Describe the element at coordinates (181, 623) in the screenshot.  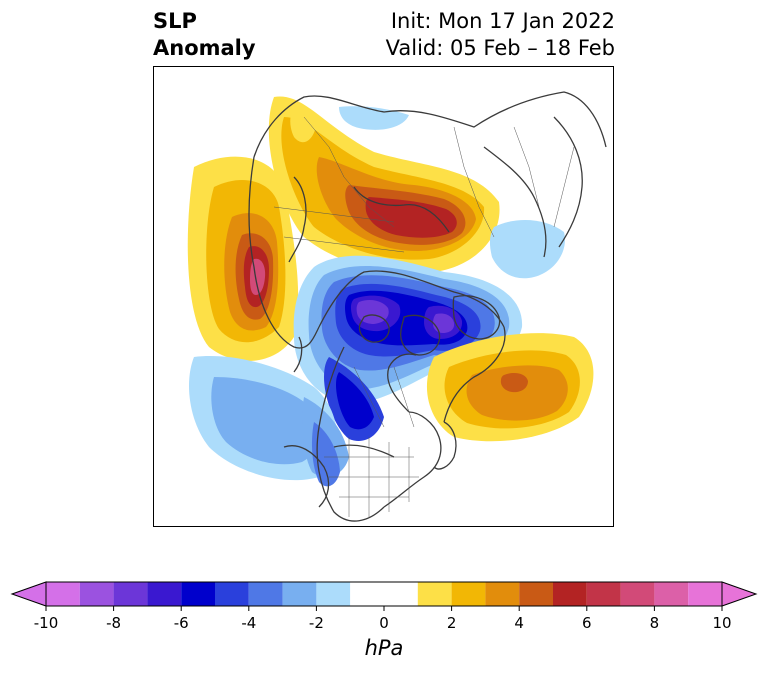
I see `colorbar-tick-label: -6` at that location.